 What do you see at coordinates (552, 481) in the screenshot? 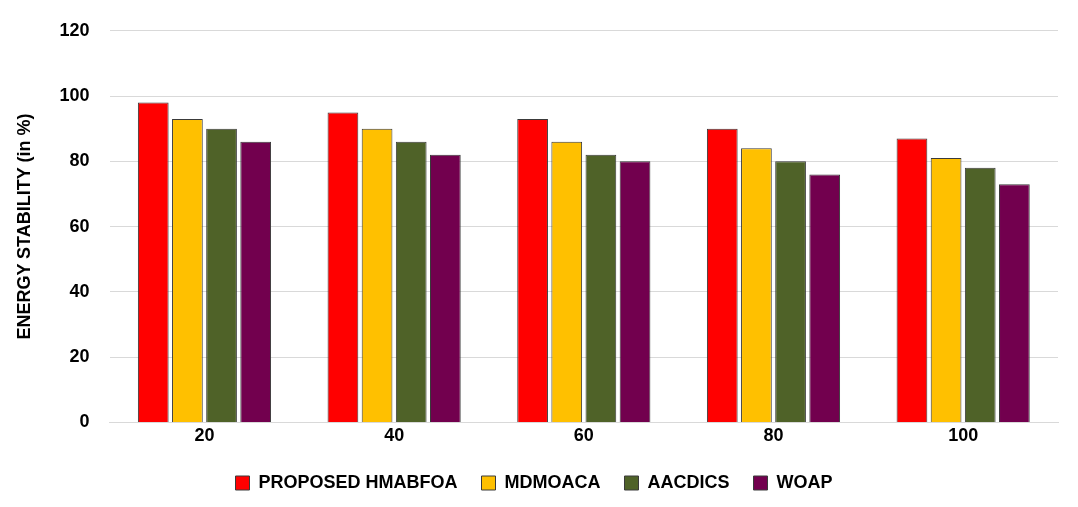
I see `legend-label: MDMOACA` at bounding box center [552, 481].